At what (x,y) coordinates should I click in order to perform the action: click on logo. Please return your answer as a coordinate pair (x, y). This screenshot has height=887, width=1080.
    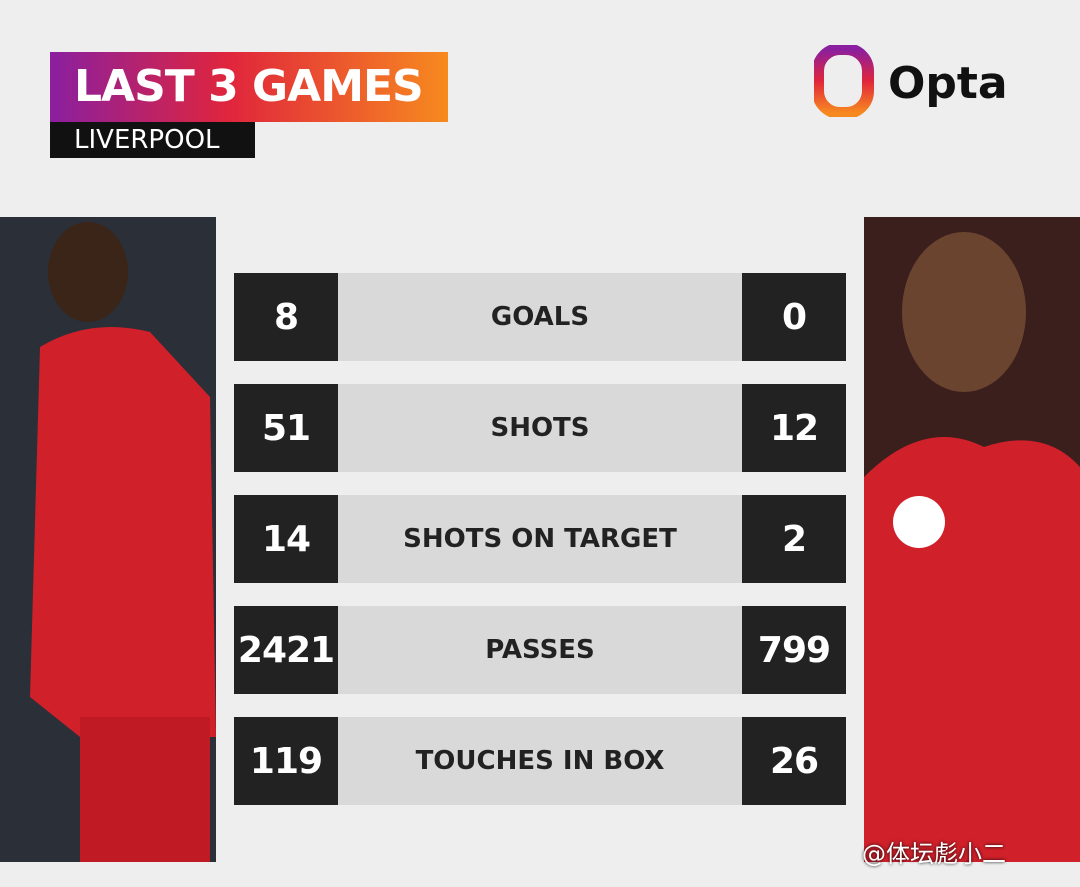
    Looking at the image, I should click on (844, 81).